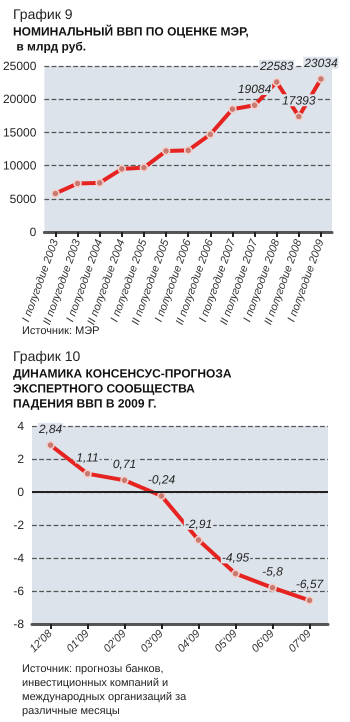 This screenshot has width=350, height=722. Describe the element at coordinates (320, 63) in the screenshot. I see `data-label: 23034` at that location.